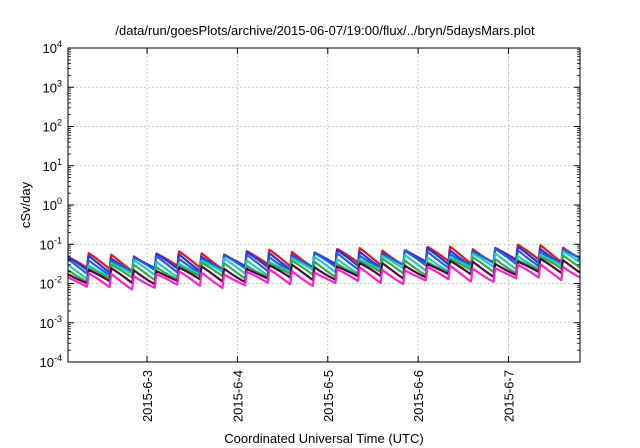 The height and width of the screenshot is (448, 640). What do you see at coordinates (51, 322) in the screenshot?
I see `y-tick-label: 10⁻³` at bounding box center [51, 322].